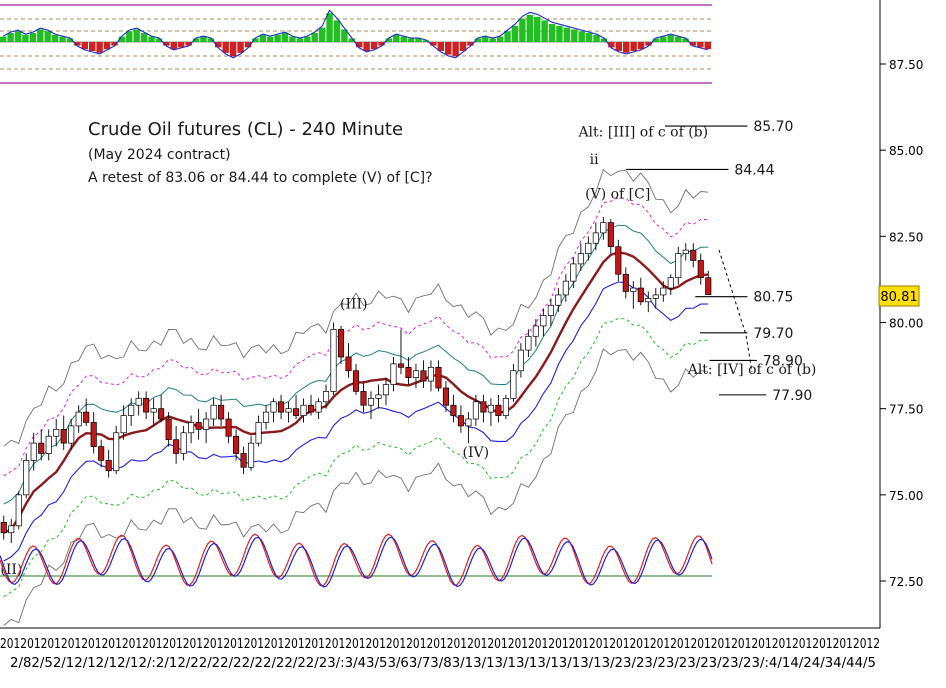 The width and height of the screenshot is (946, 688). What do you see at coordinates (773, 334) in the screenshot?
I see `level-label: 79.70` at bounding box center [773, 334].